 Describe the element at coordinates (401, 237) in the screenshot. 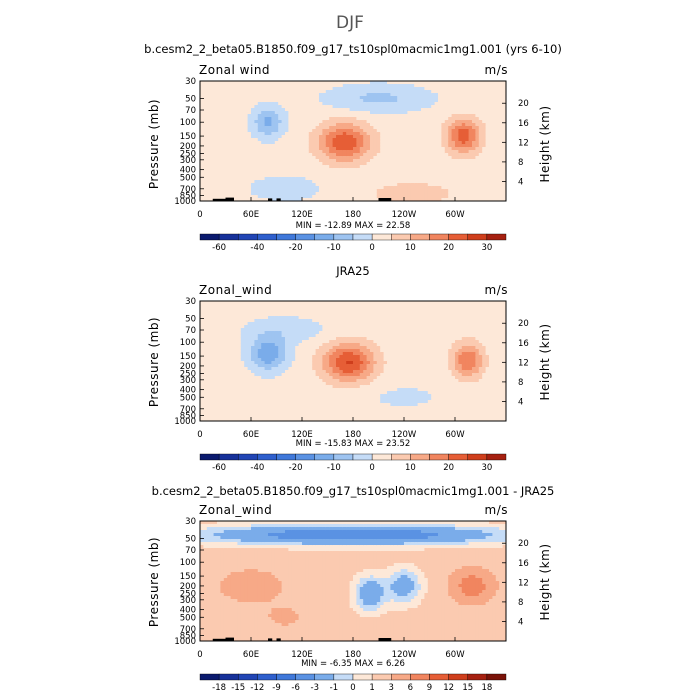

I see `colorbar-swatch` at that location.